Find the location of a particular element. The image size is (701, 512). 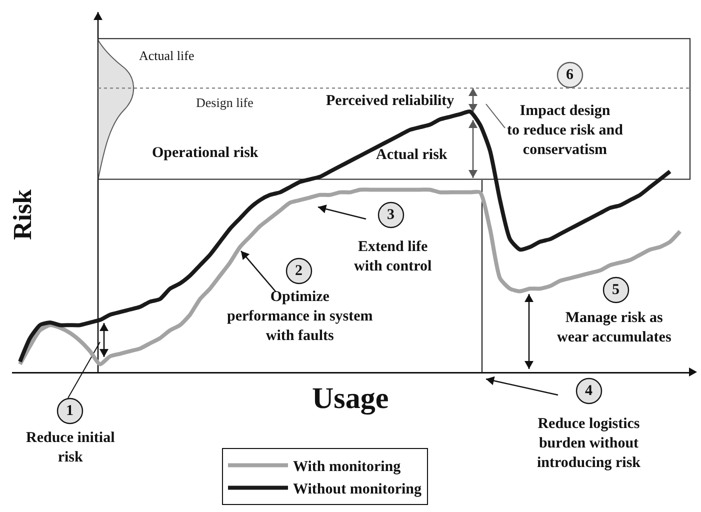

text: Perceived reliability is located at coordinates (390, 101).